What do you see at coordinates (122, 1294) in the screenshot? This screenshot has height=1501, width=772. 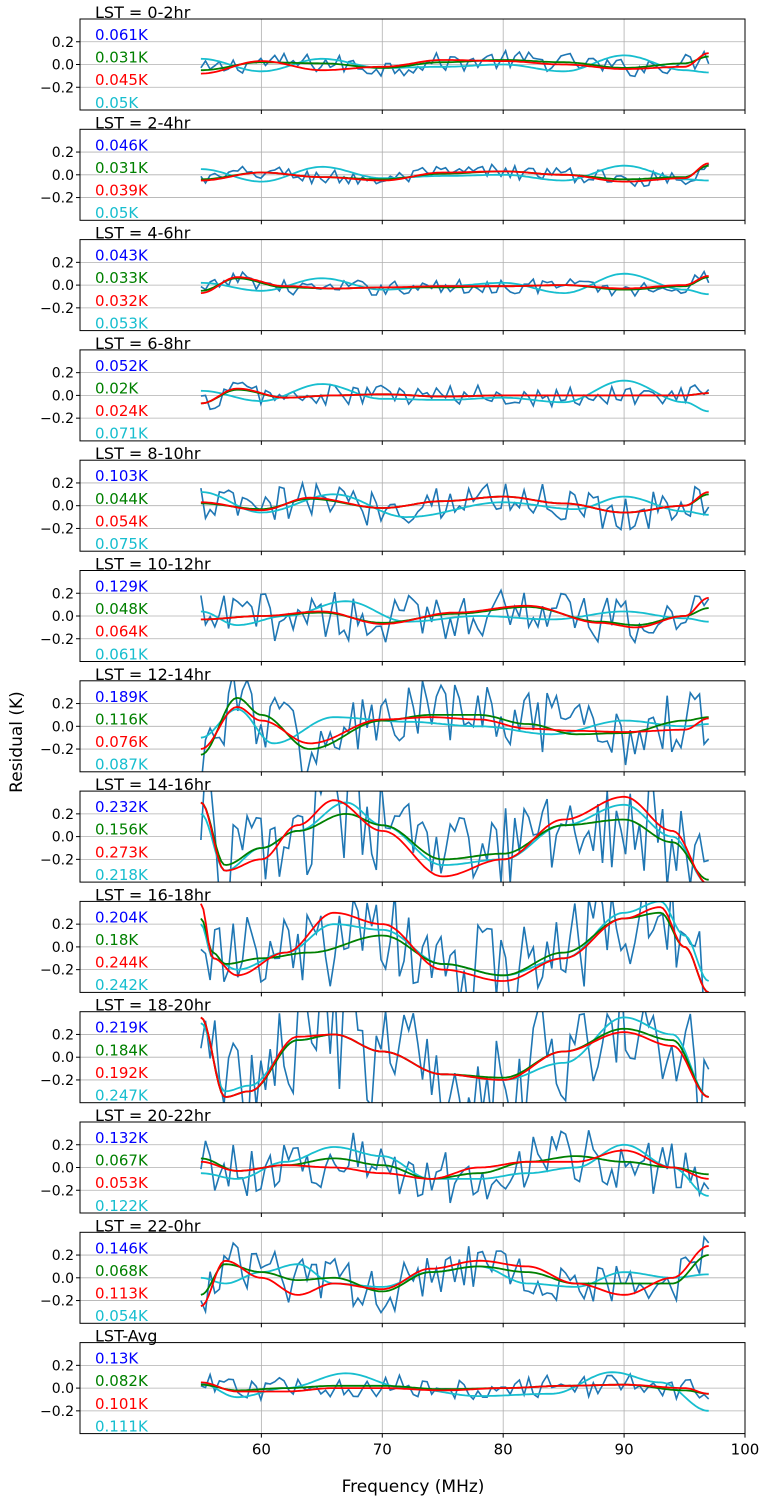 I see `rms-label-3: 0.113K` at bounding box center [122, 1294].